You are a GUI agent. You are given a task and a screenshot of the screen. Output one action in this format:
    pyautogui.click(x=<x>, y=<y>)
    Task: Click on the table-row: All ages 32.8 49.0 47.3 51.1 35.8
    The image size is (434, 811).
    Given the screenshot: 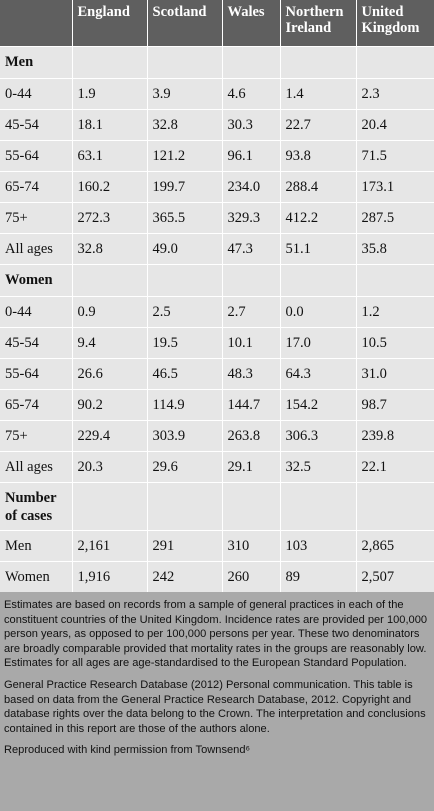 What is the action you would take?
    pyautogui.click(x=217, y=249)
    